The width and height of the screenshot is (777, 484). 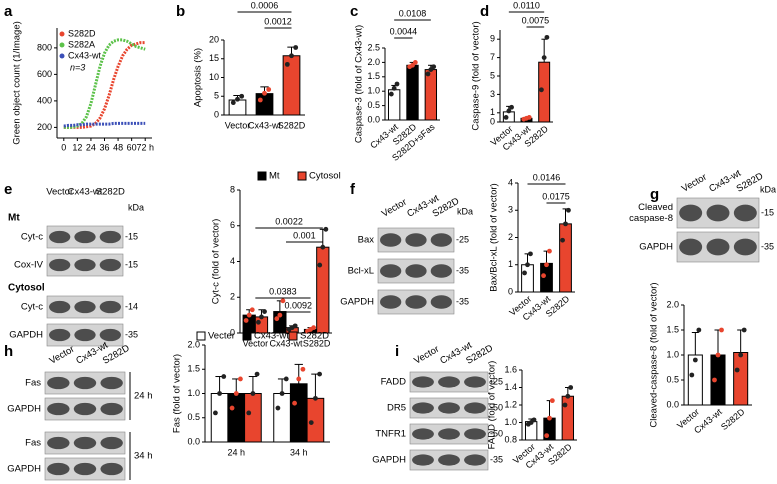 I want to click on y-tick-label: 15, so click(x=214, y=58).